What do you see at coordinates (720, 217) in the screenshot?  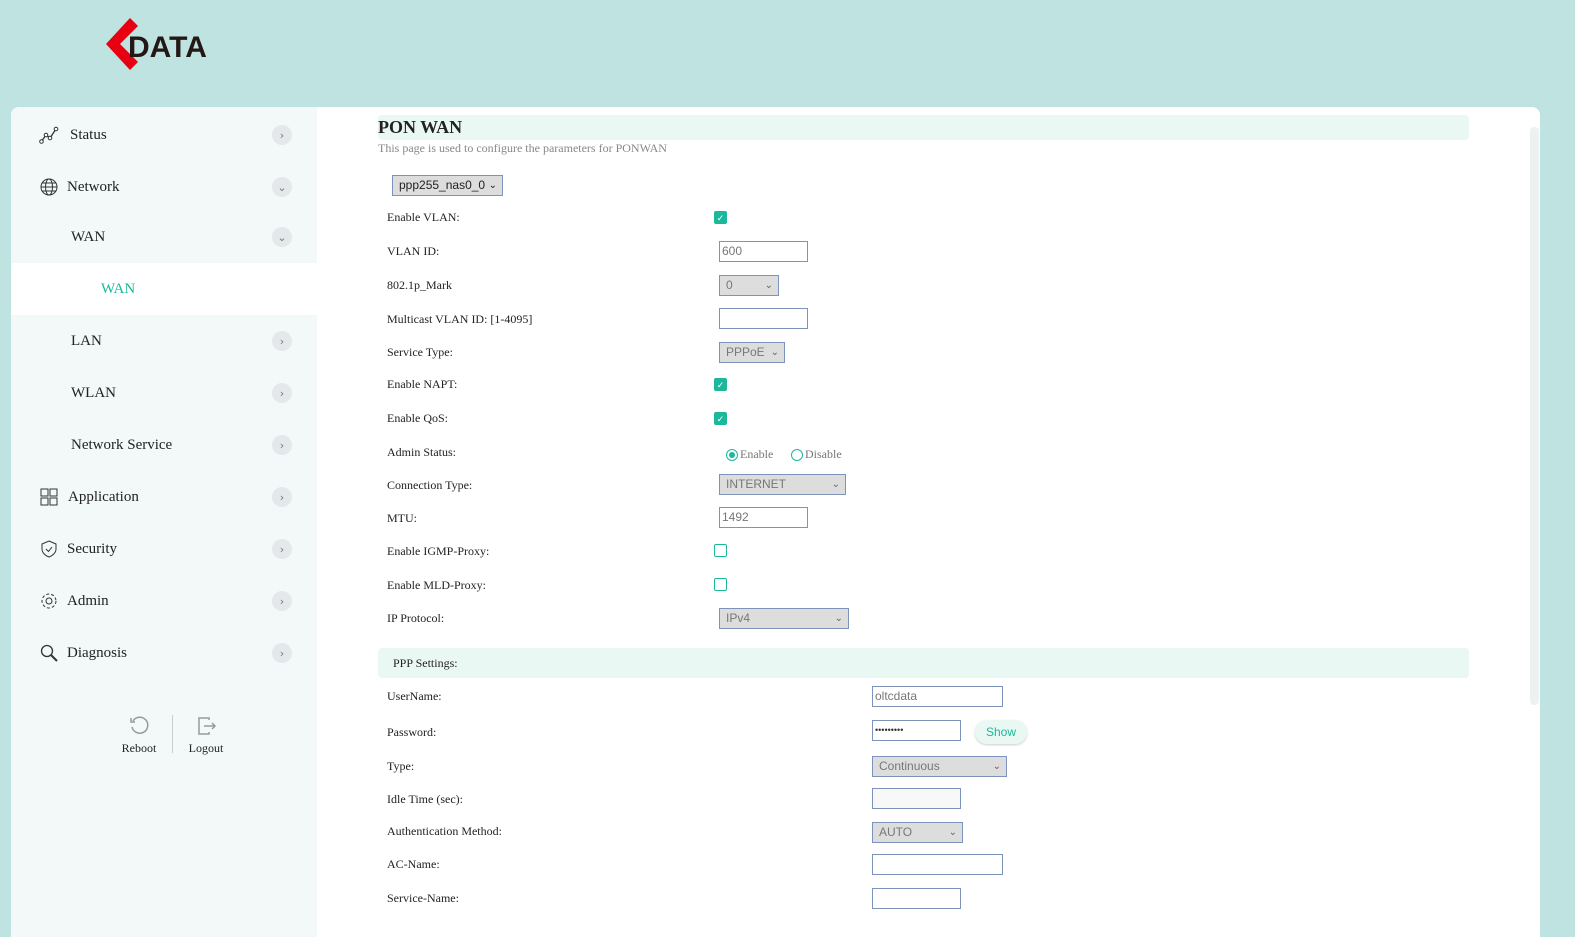 I see `enable-vlan-checkbox: ✓` at bounding box center [720, 217].